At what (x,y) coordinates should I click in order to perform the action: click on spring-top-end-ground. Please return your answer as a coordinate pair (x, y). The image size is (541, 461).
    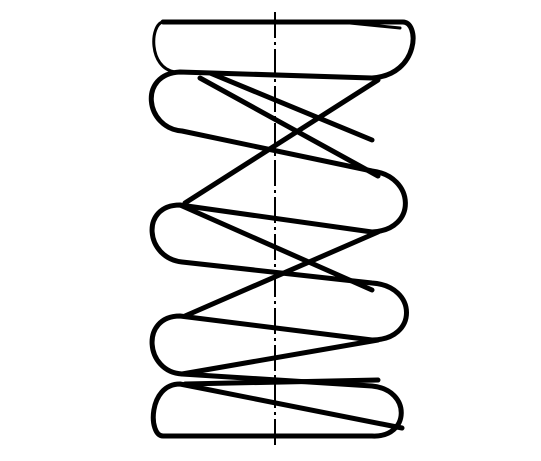
    Looking at the image, I should click on (277, 47).